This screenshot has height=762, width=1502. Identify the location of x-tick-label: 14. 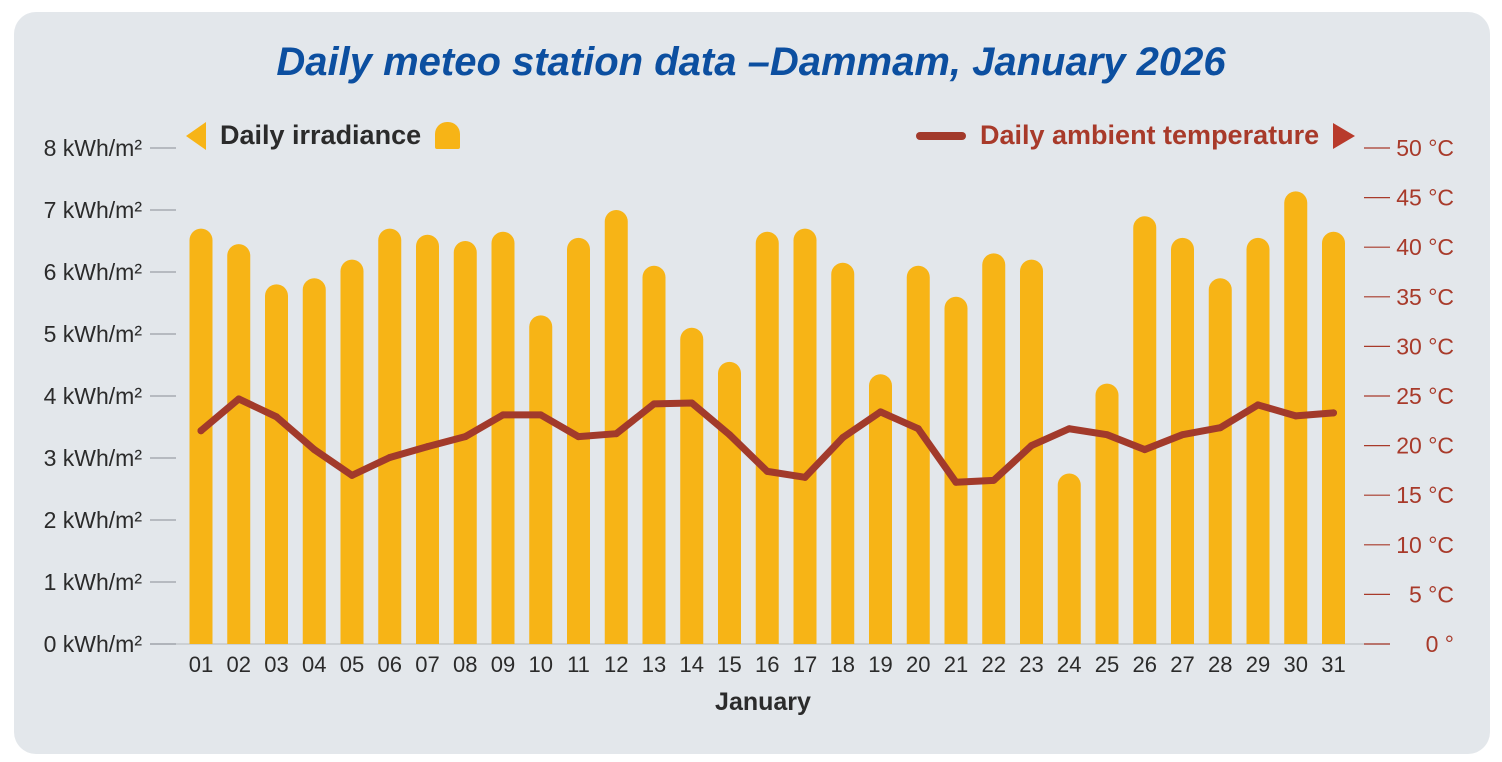
(692, 664).